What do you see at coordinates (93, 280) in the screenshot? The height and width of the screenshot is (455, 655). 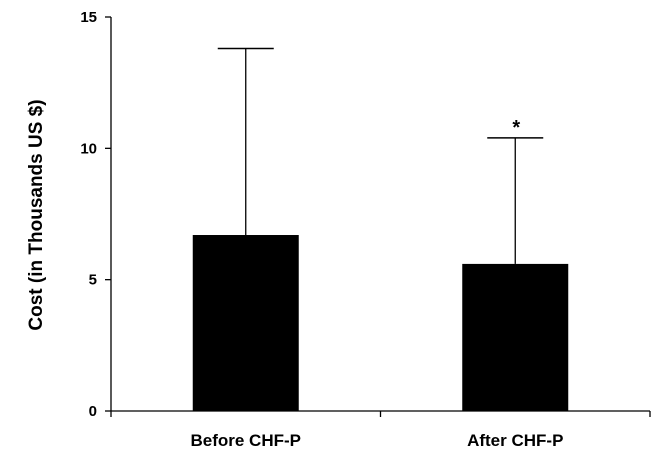 I see `y-tick-label: 5` at bounding box center [93, 280].